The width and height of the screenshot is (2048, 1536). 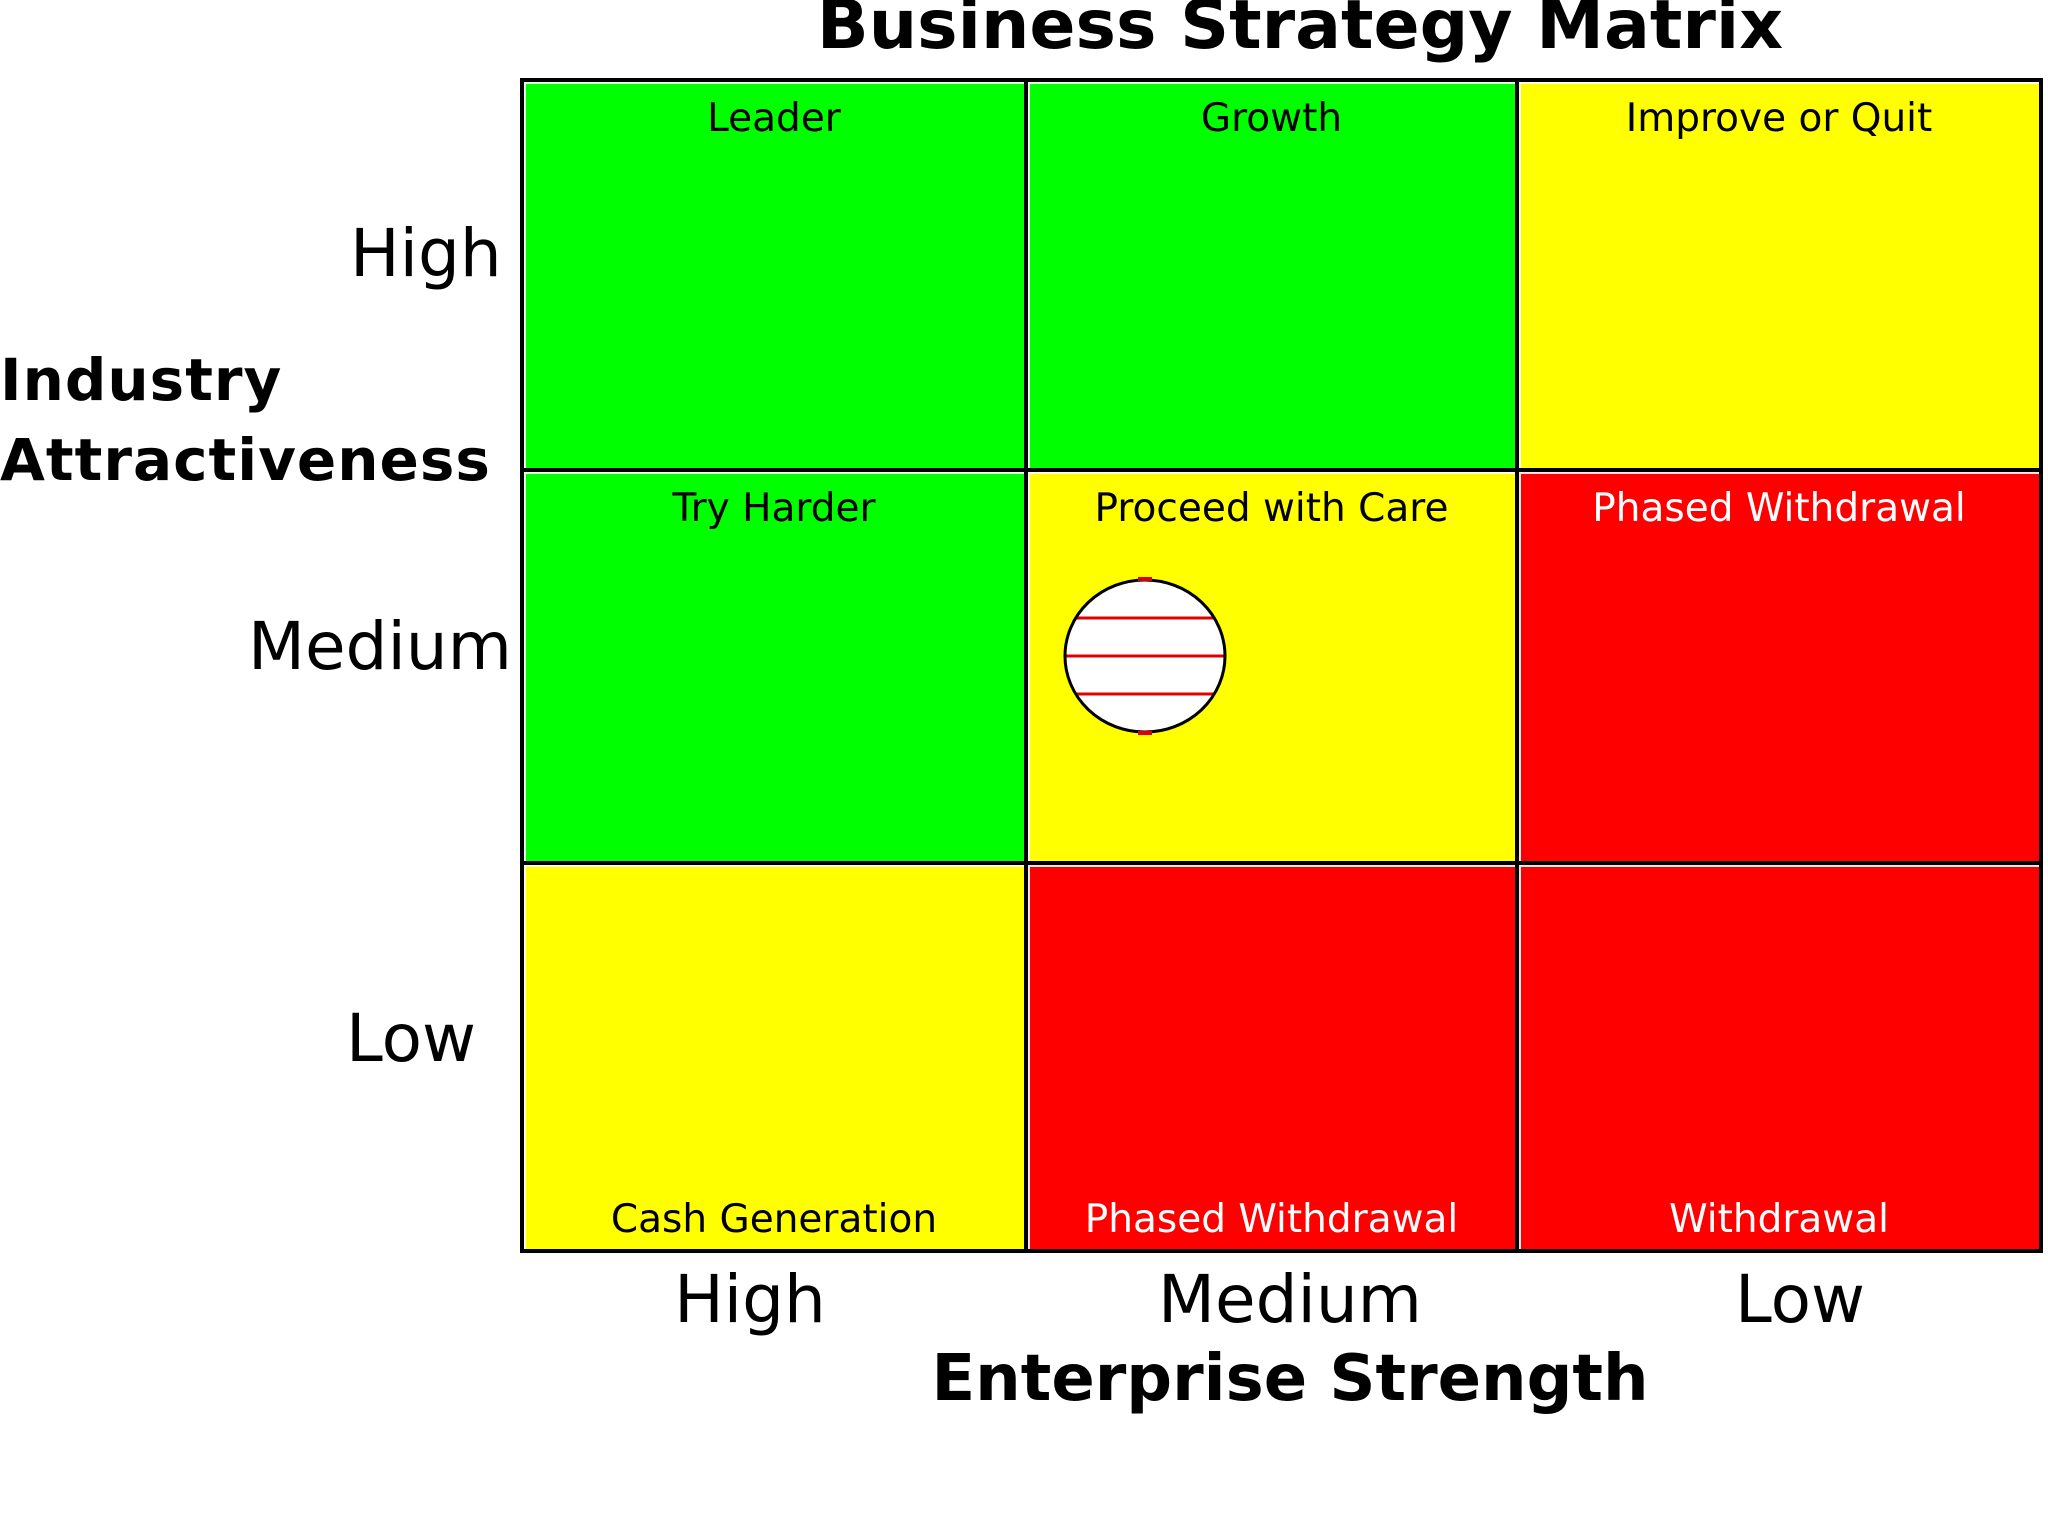 I want to click on cell-label: Leader, so click(x=774, y=118).